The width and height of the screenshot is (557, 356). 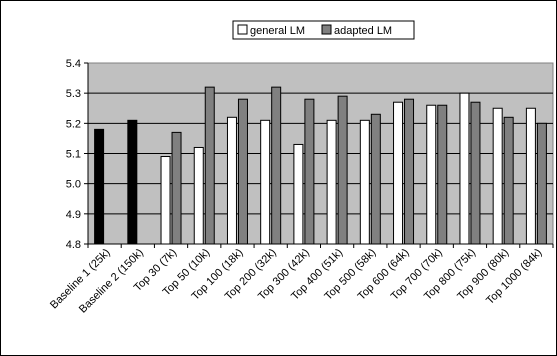 I want to click on y-tick-label: 5.1, so click(x=73, y=155).